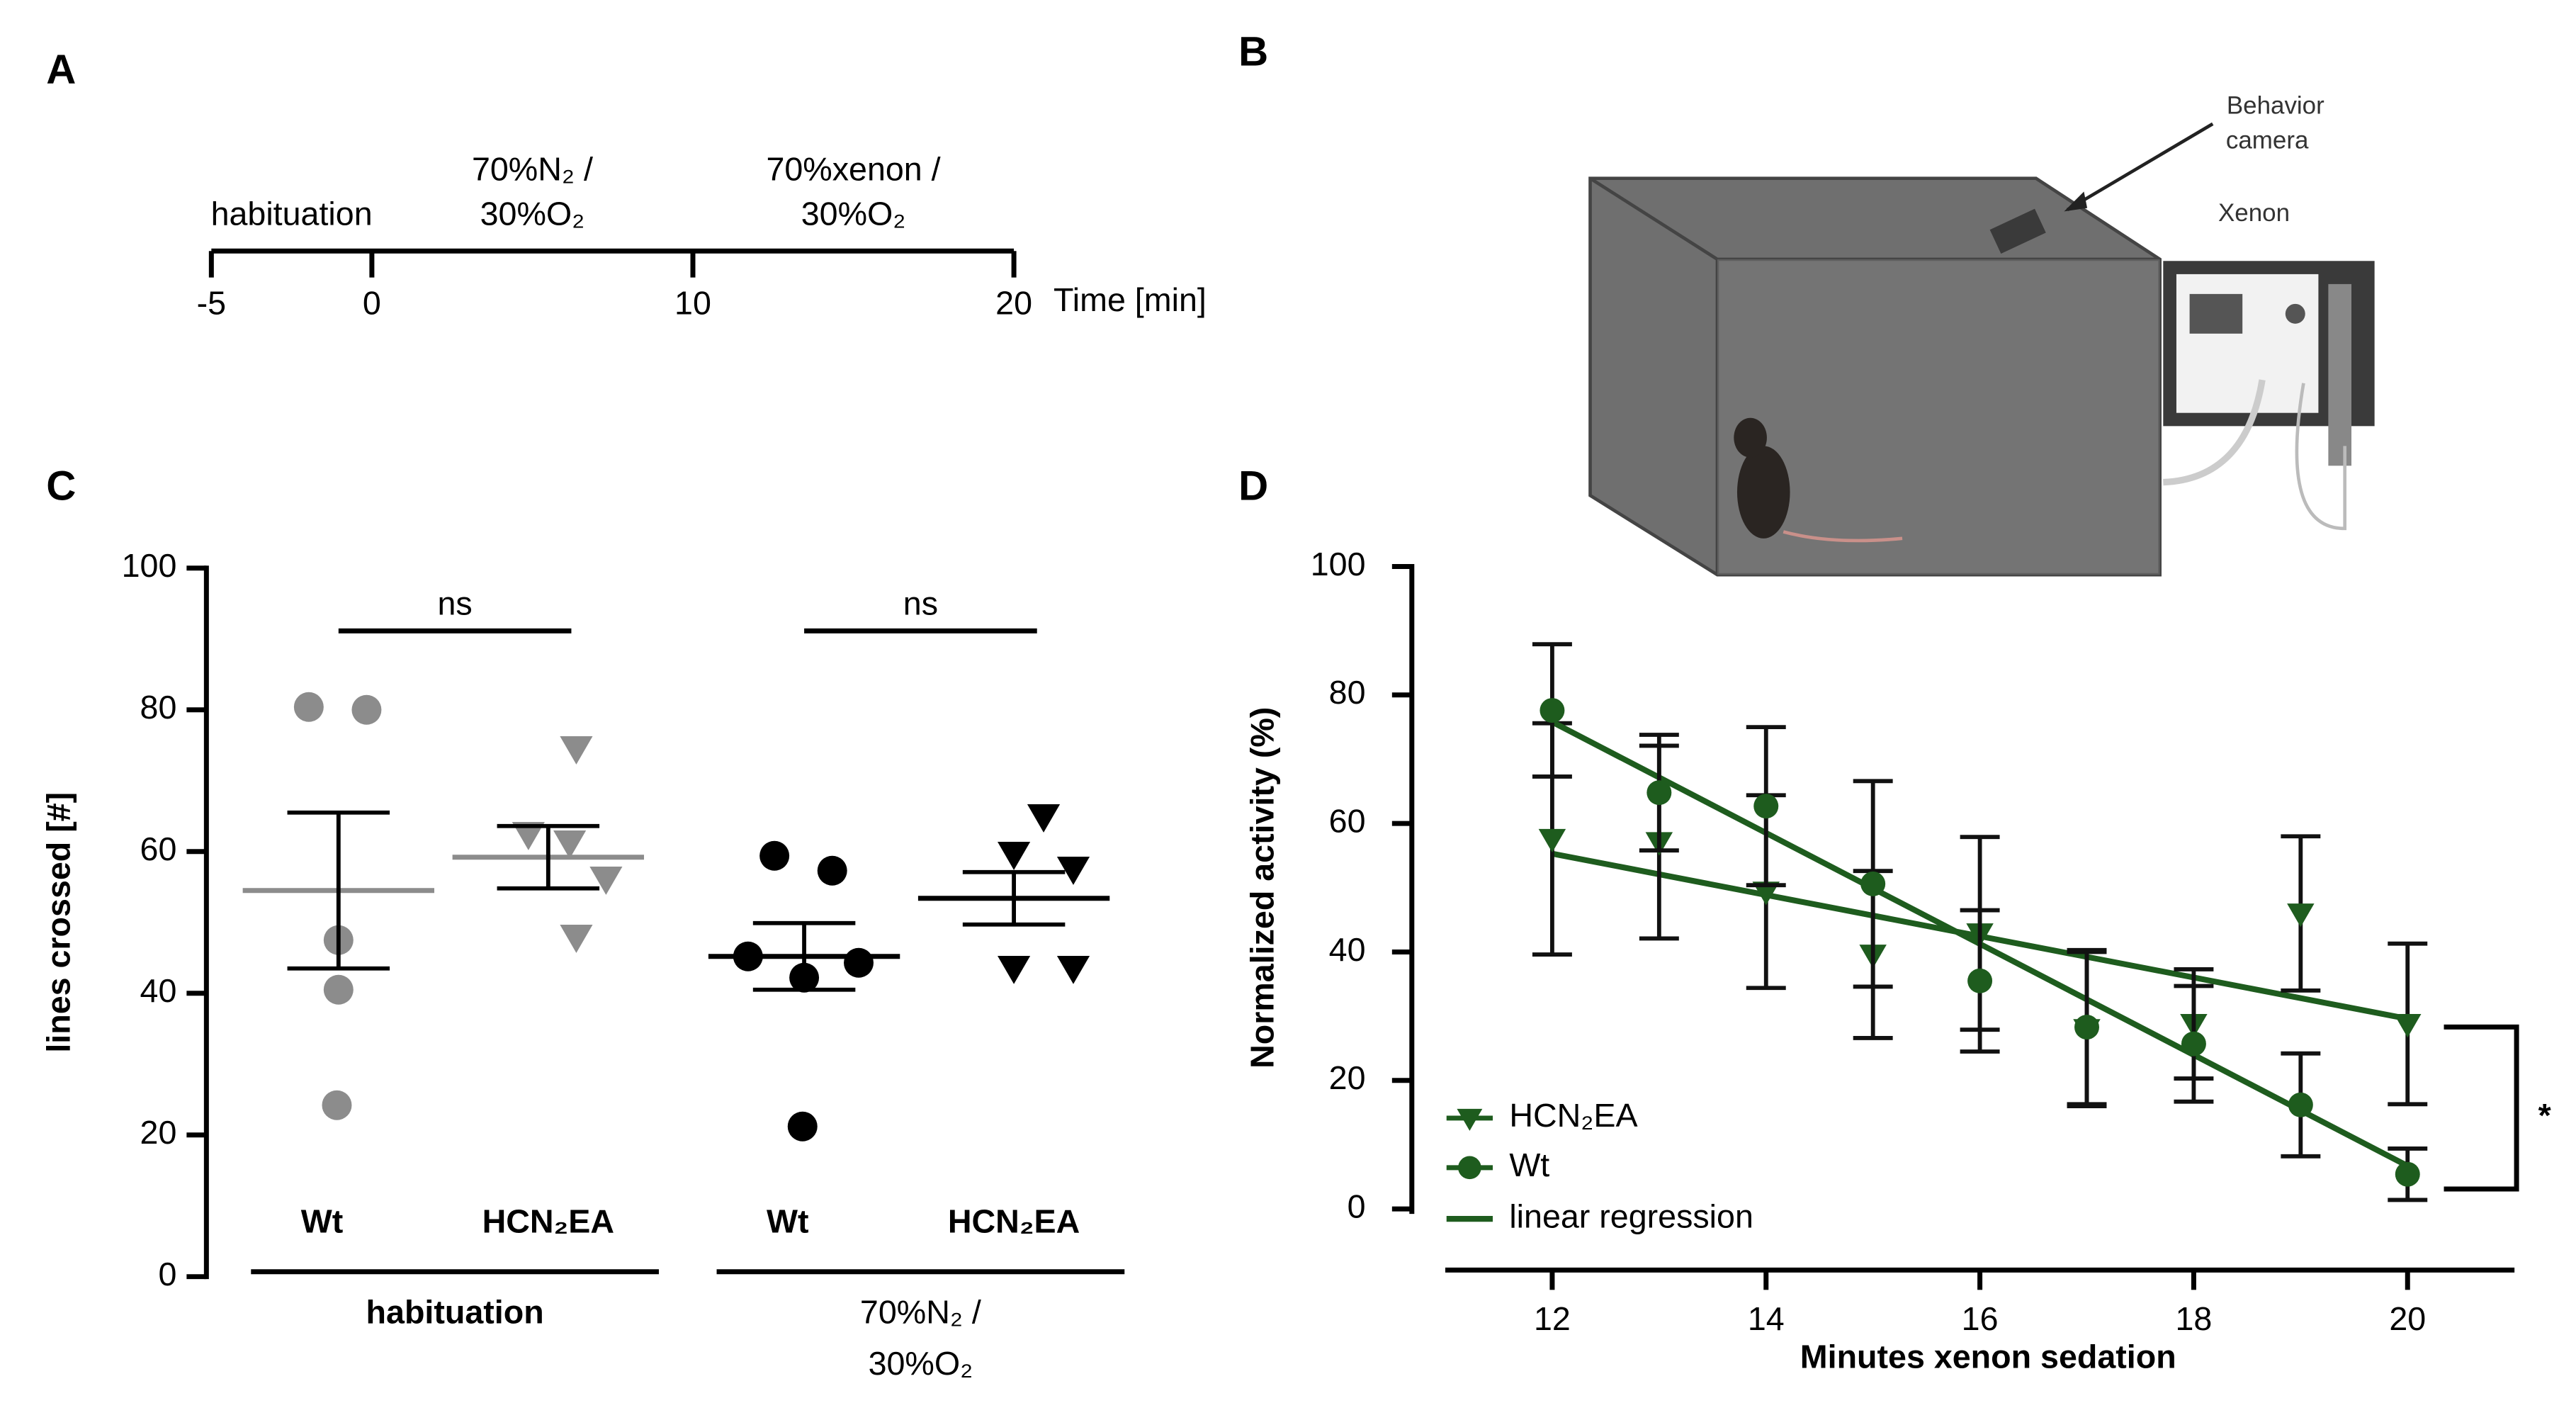 This screenshot has width=2576, height=1403. Describe the element at coordinates (2193, 1318) in the screenshot. I see `x-tick-label: 18` at that location.